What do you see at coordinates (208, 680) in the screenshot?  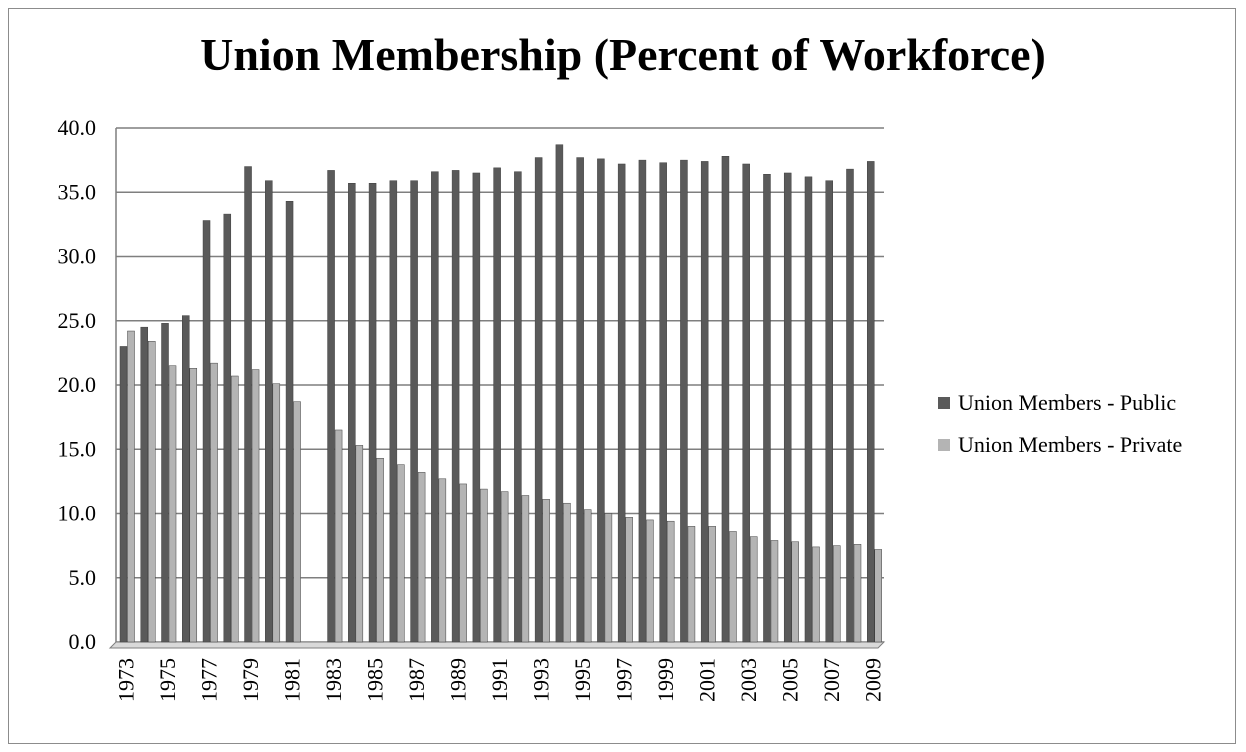 I see `x-tick-label: 1977` at bounding box center [208, 680].